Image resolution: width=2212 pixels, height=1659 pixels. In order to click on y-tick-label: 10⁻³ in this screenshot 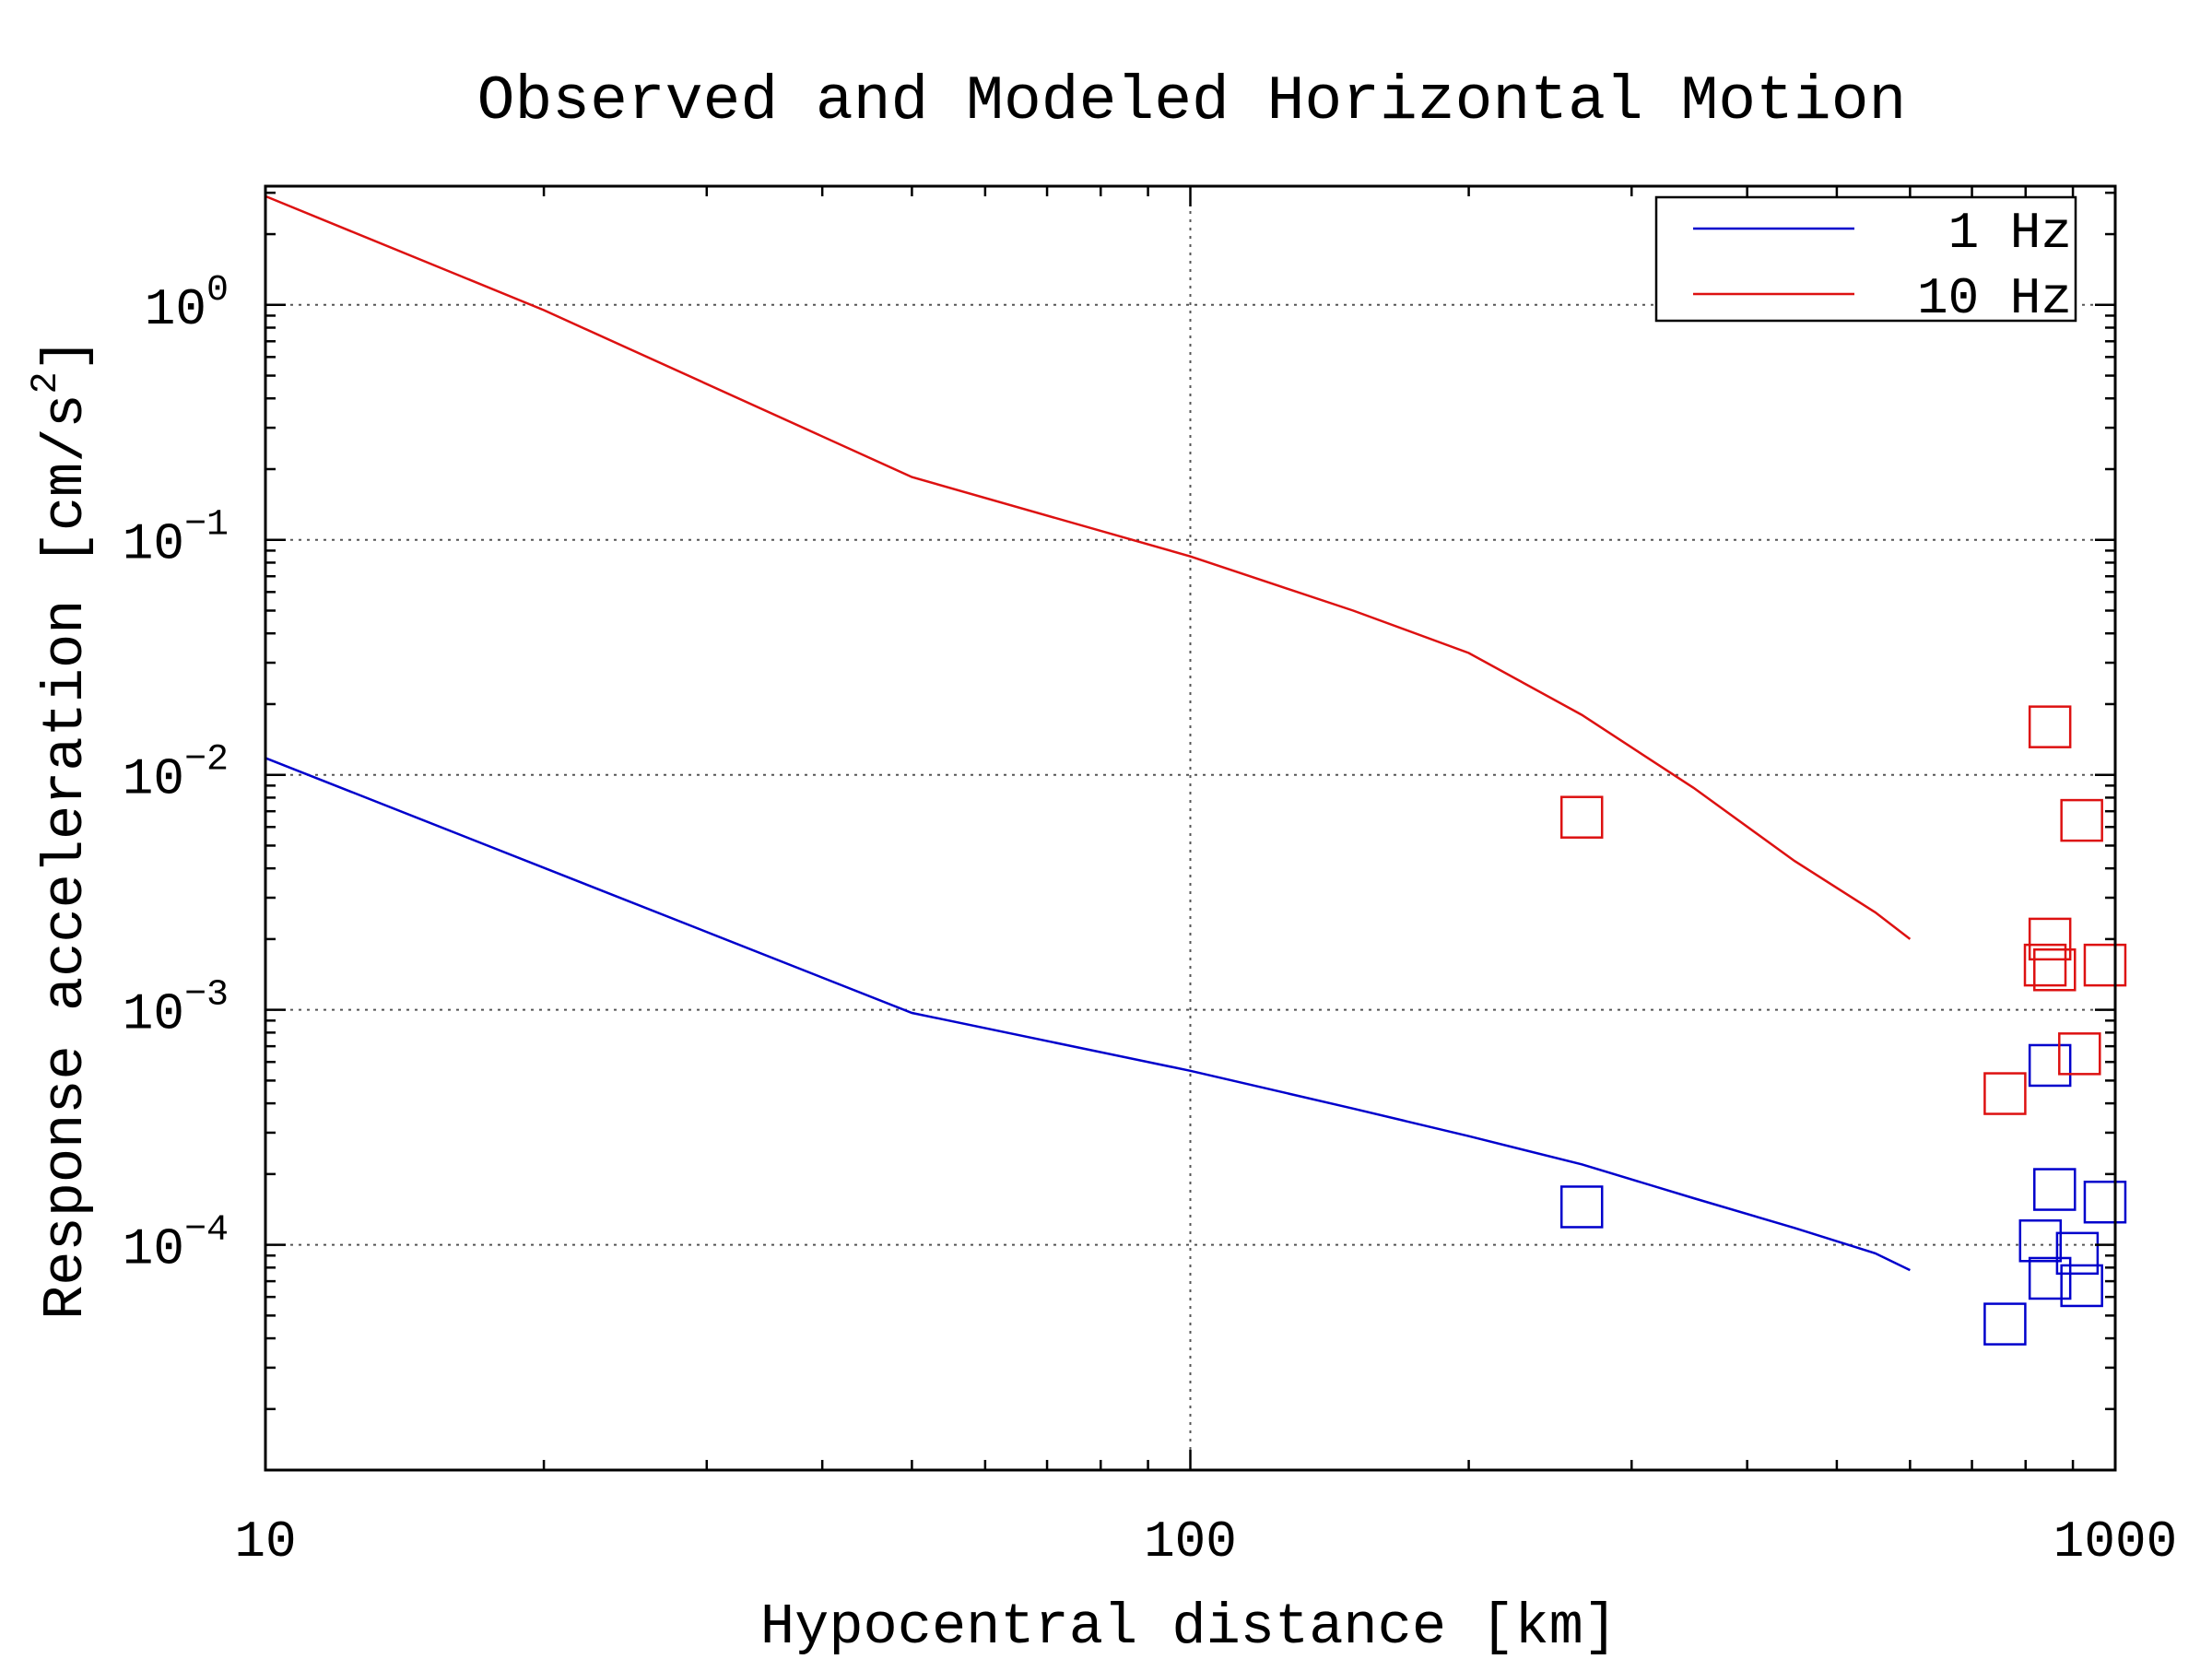, I will do `click(176, 1009)`.